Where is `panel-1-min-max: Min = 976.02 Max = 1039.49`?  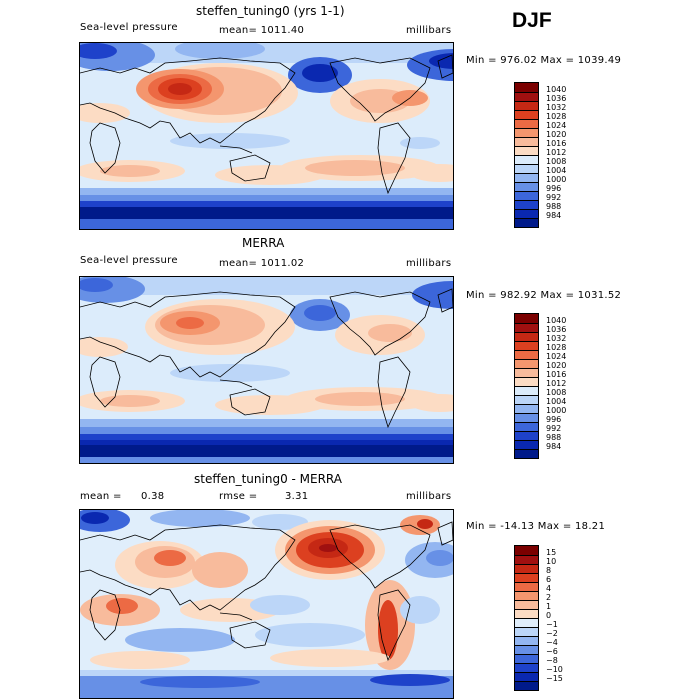 panel-1-min-max: Min = 976.02 Max = 1039.49 is located at coordinates (544, 60).